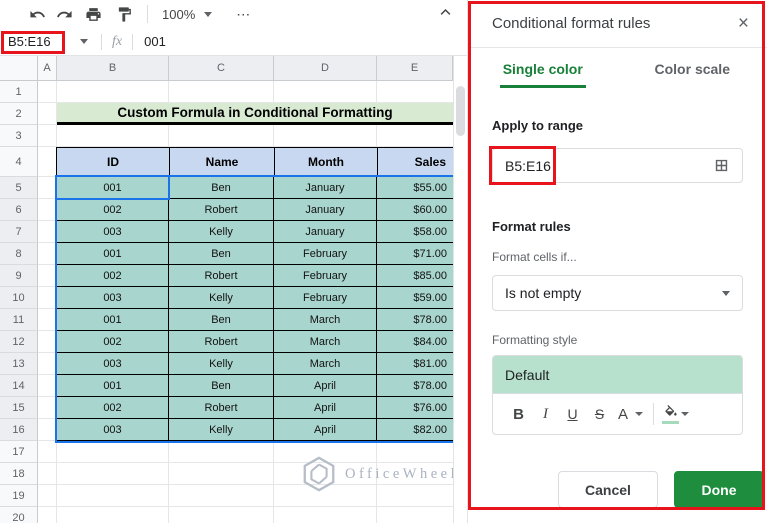 The height and width of the screenshot is (523, 767). I want to click on column-header: C, so click(221, 68).